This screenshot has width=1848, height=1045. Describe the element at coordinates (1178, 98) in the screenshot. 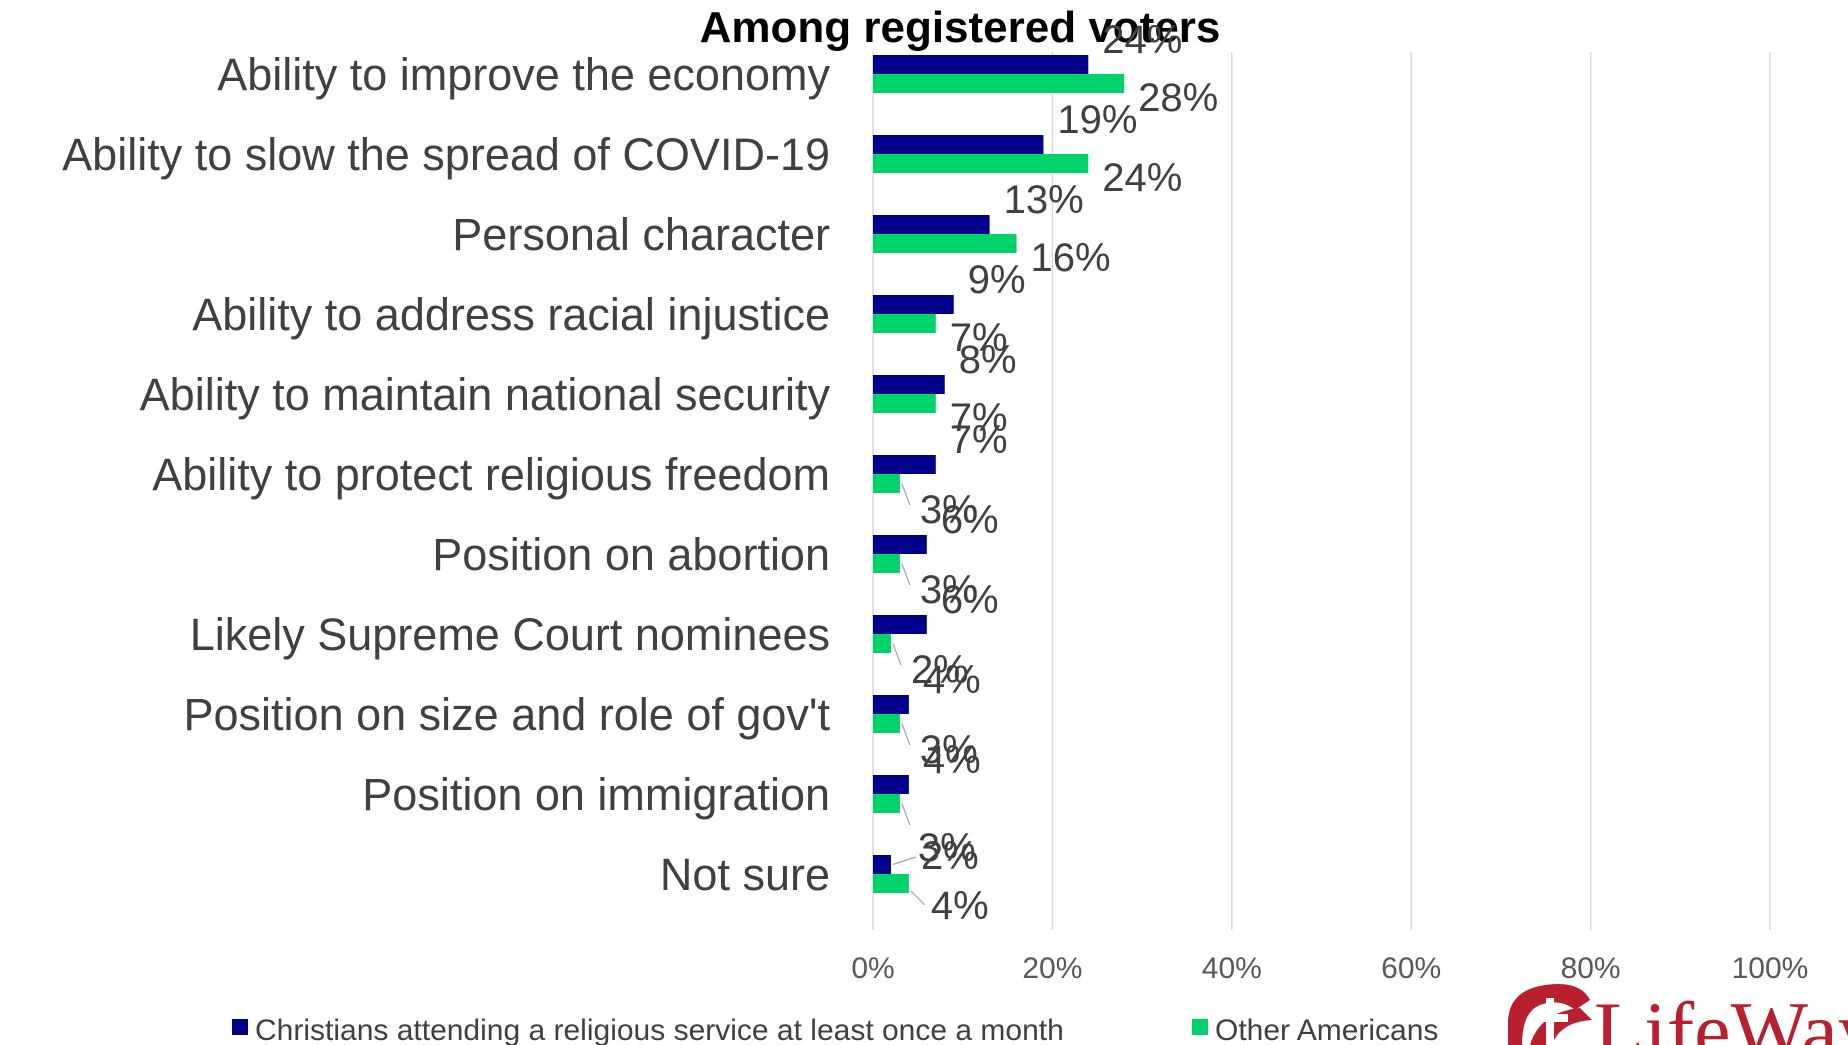

I see `value-label-other-americans-1: 28%` at that location.